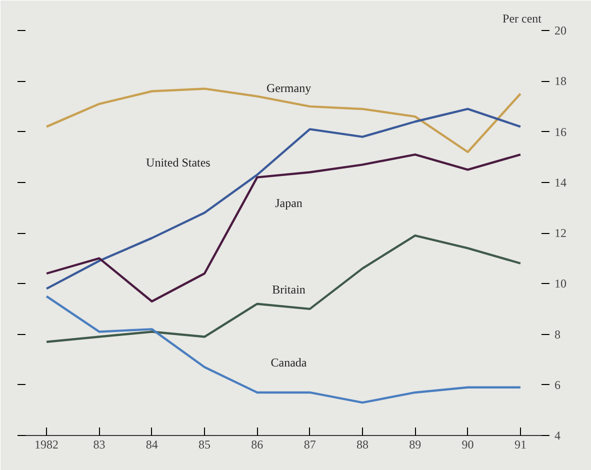  What do you see at coordinates (560, 182) in the screenshot?
I see `y-tick-label: 14` at bounding box center [560, 182].